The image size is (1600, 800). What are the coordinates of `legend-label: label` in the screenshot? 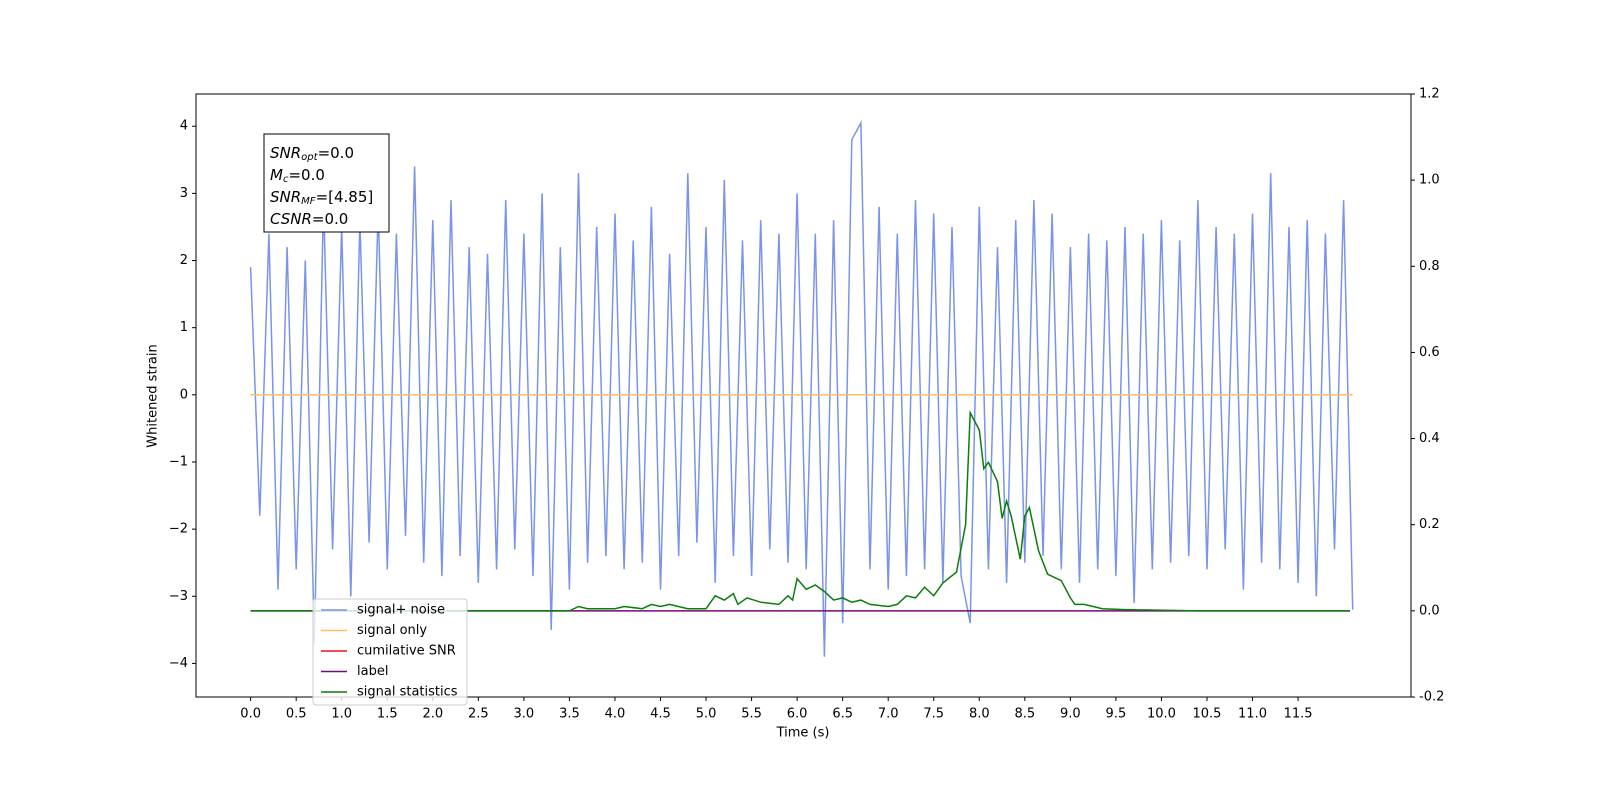 It's located at (372, 671).